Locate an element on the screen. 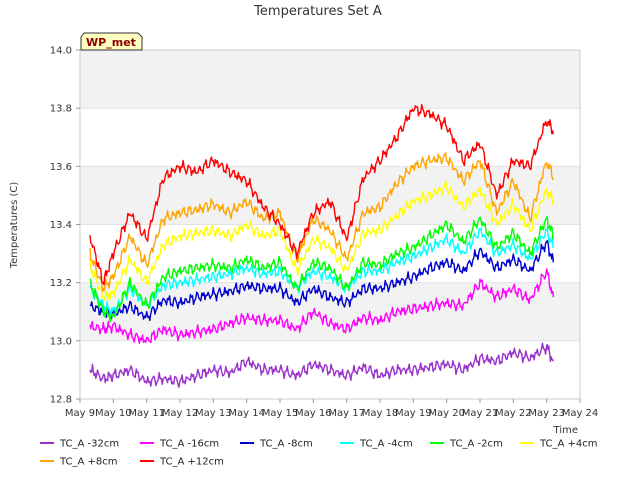 The height and width of the screenshot is (480, 640). annotation-badge: WP_met is located at coordinates (111, 41).